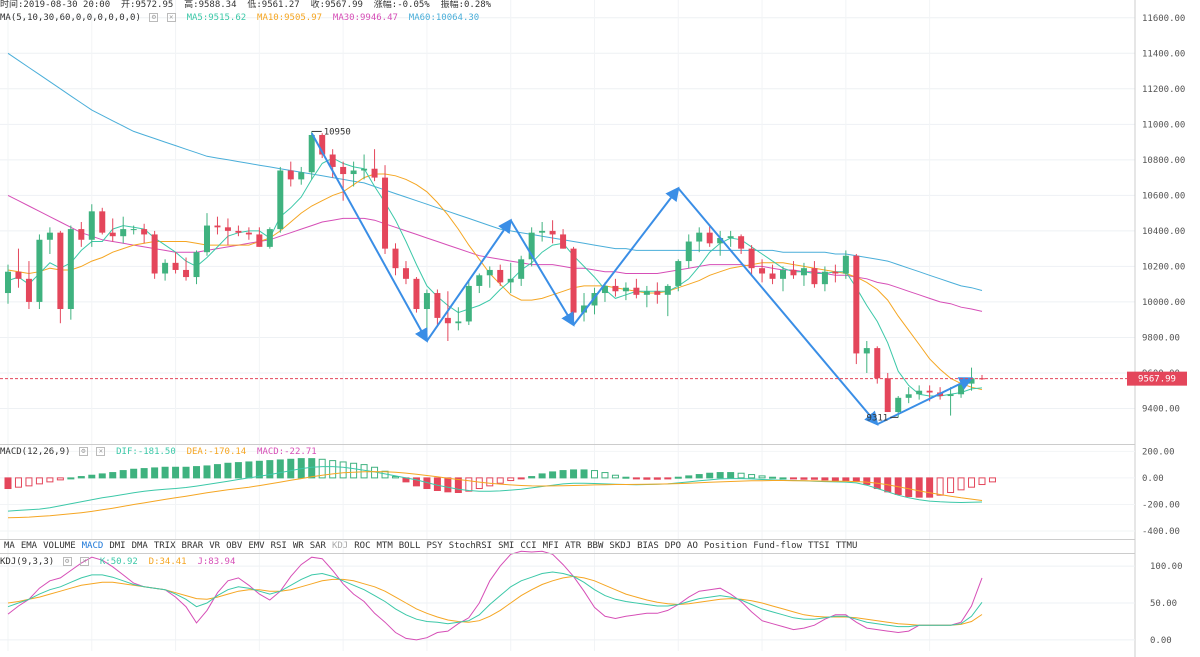  Describe the element at coordinates (139, 546) in the screenshot. I see `tab-dma: DMA` at that location.